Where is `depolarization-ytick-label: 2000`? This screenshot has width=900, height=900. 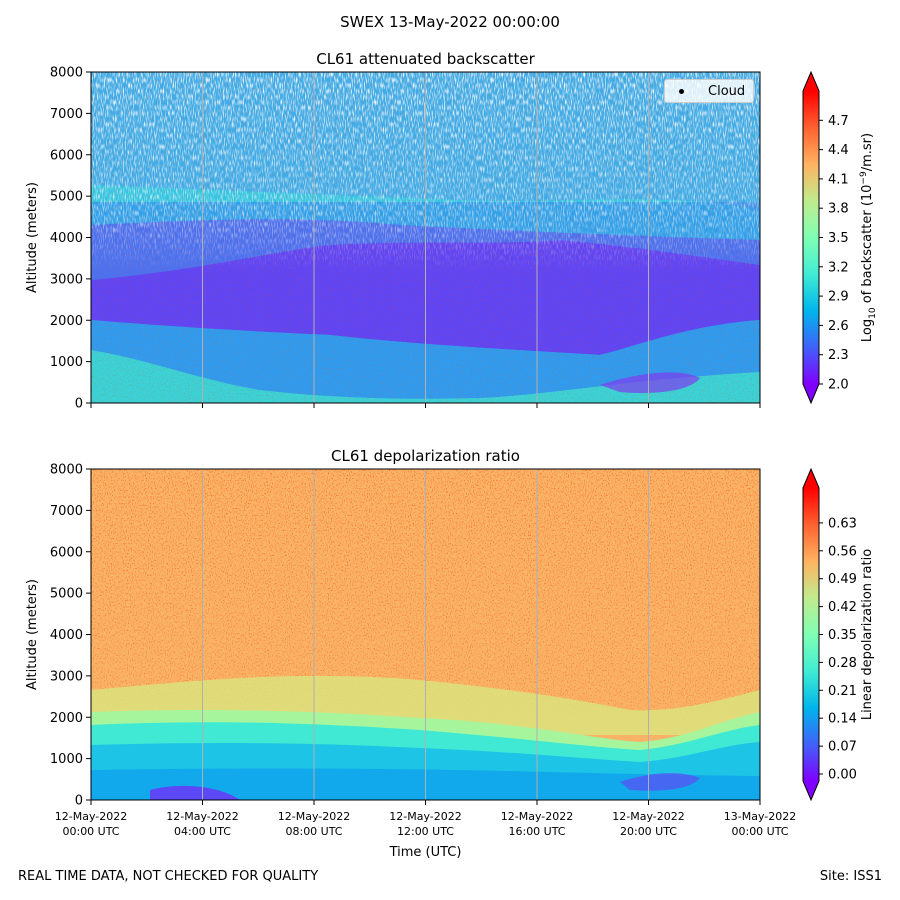 depolarization-ytick-label: 2000 is located at coordinates (66, 718).